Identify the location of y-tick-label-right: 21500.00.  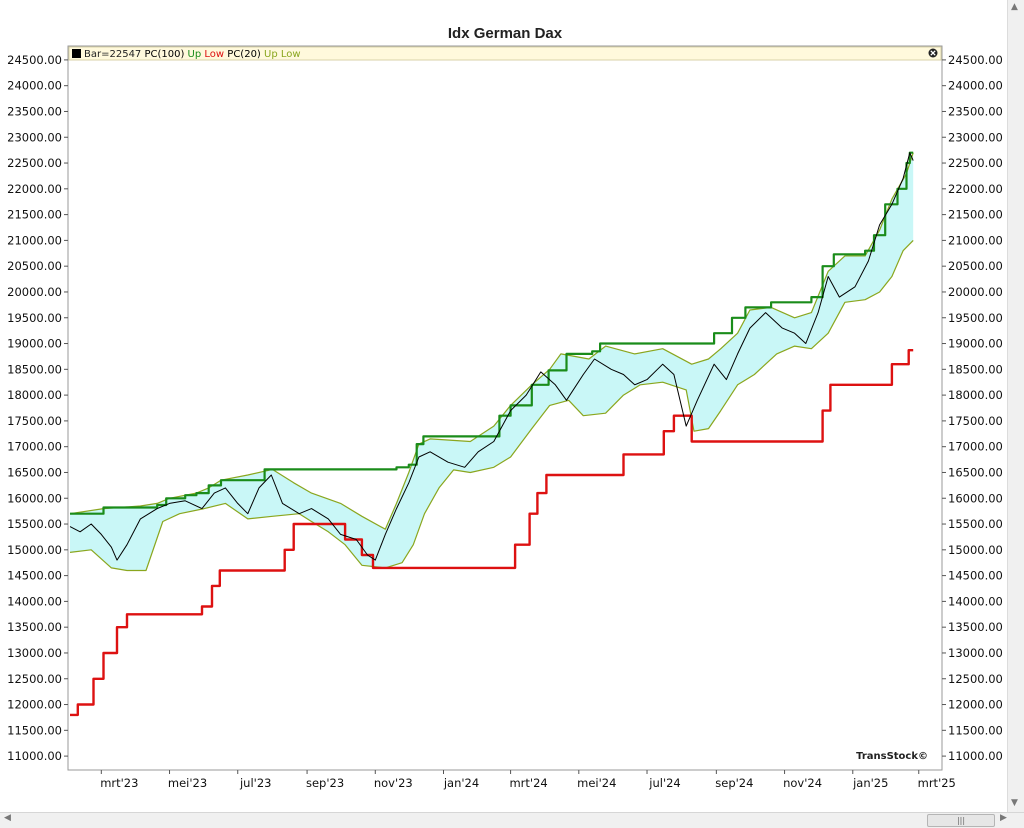
(975, 215).